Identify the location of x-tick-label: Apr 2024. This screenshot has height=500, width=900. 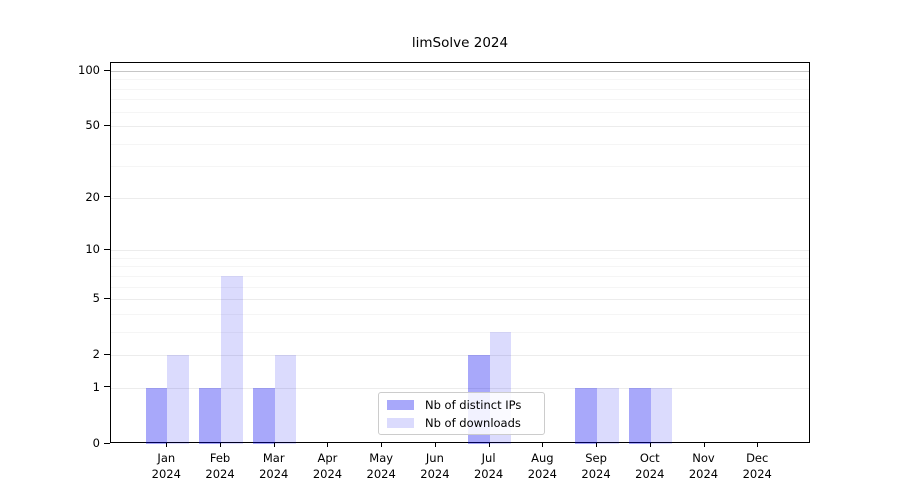
(327, 466).